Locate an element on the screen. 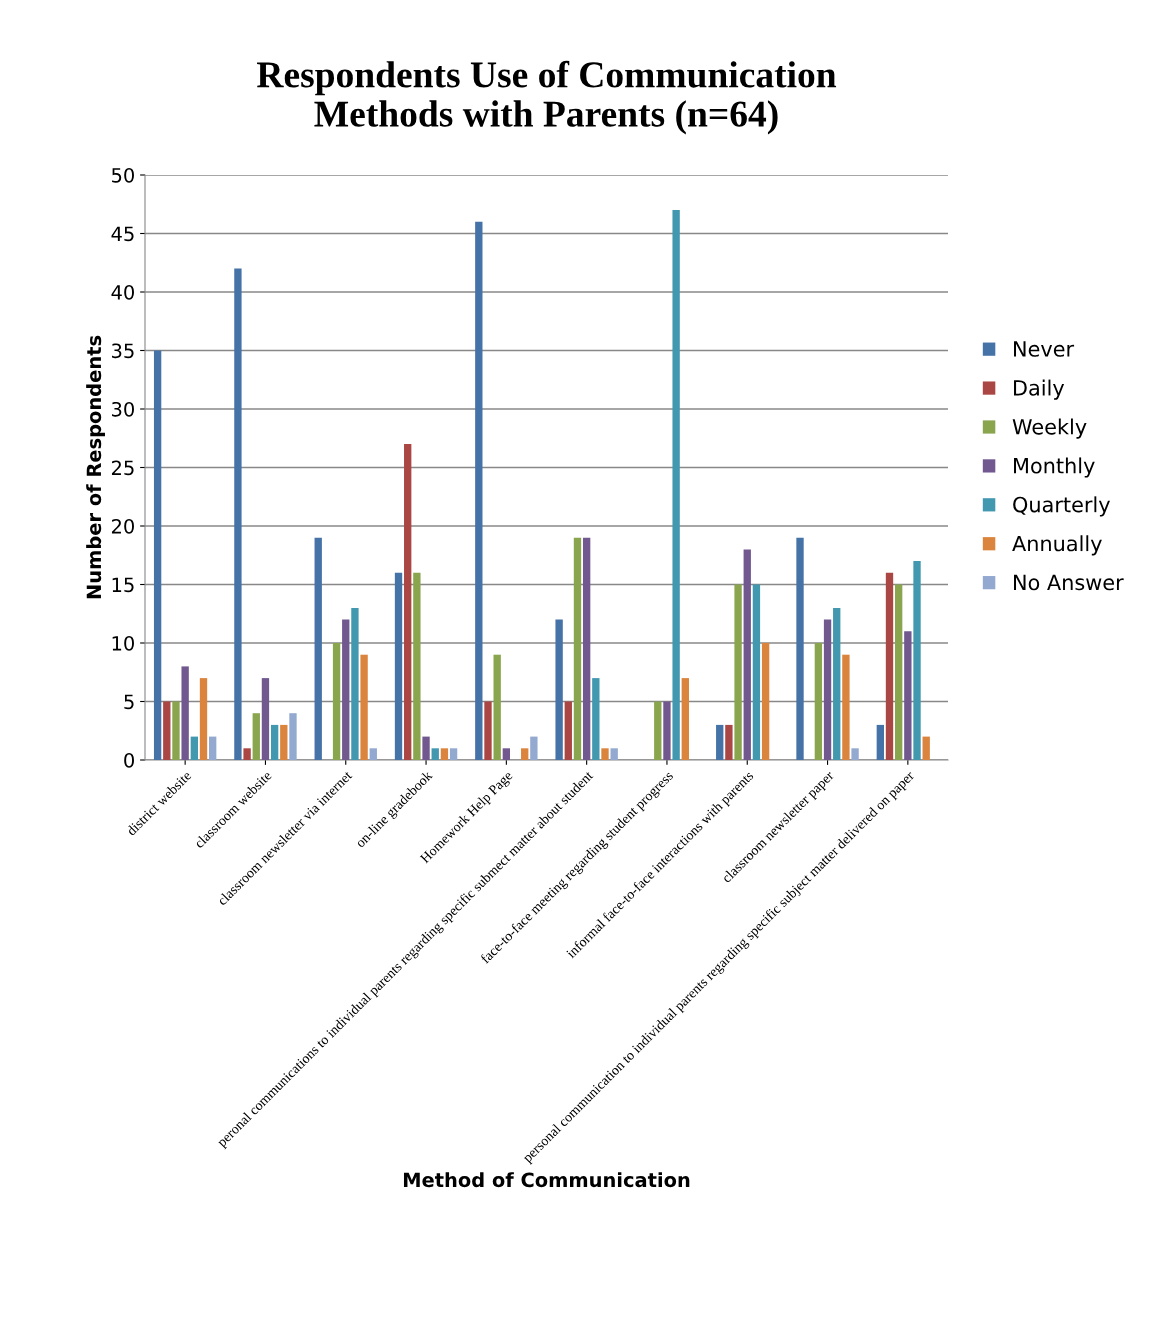 Image resolution: width=1149 pixels, height=1320 pixels. legend-label: No Answer is located at coordinates (1069, 582).